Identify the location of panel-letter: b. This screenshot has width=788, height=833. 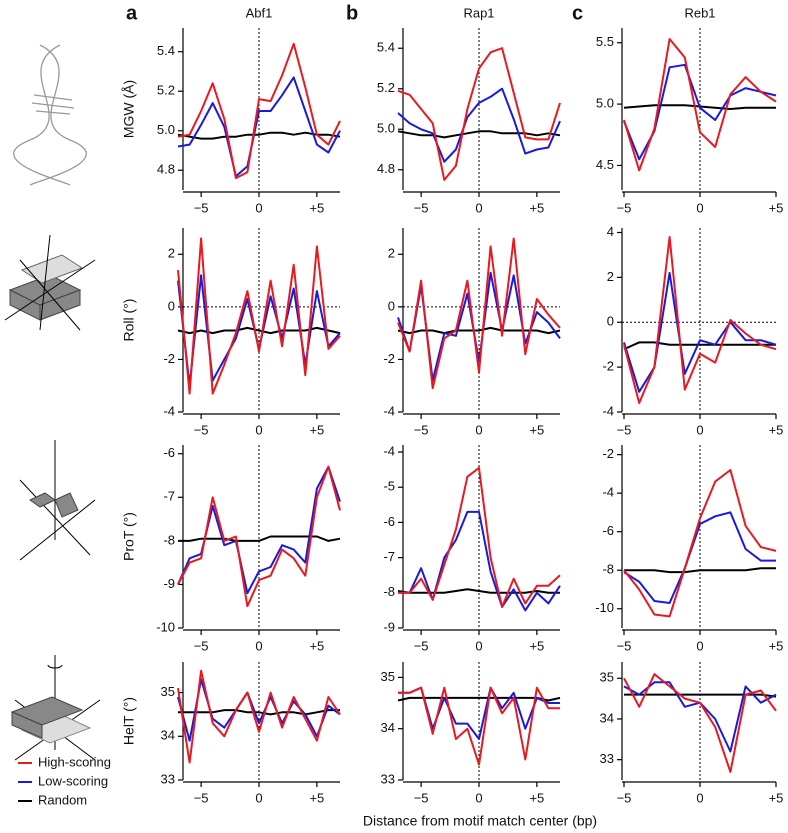
(352, 13).